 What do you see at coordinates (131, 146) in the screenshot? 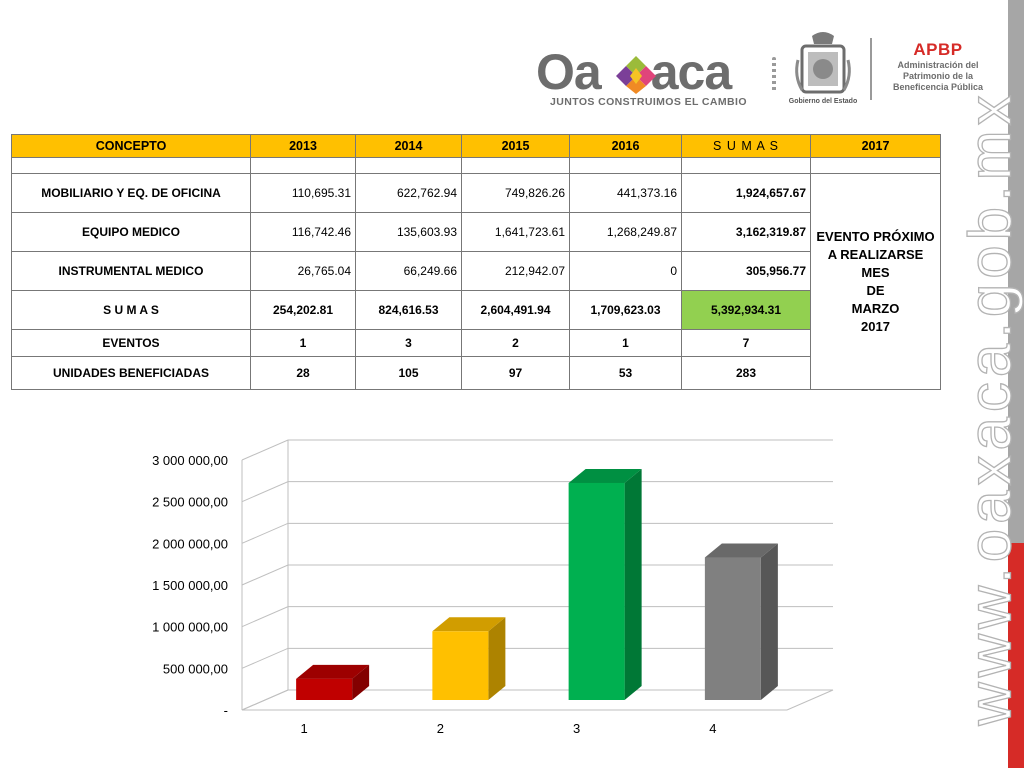
I see `header-concepto: CONCEPTO` at bounding box center [131, 146].